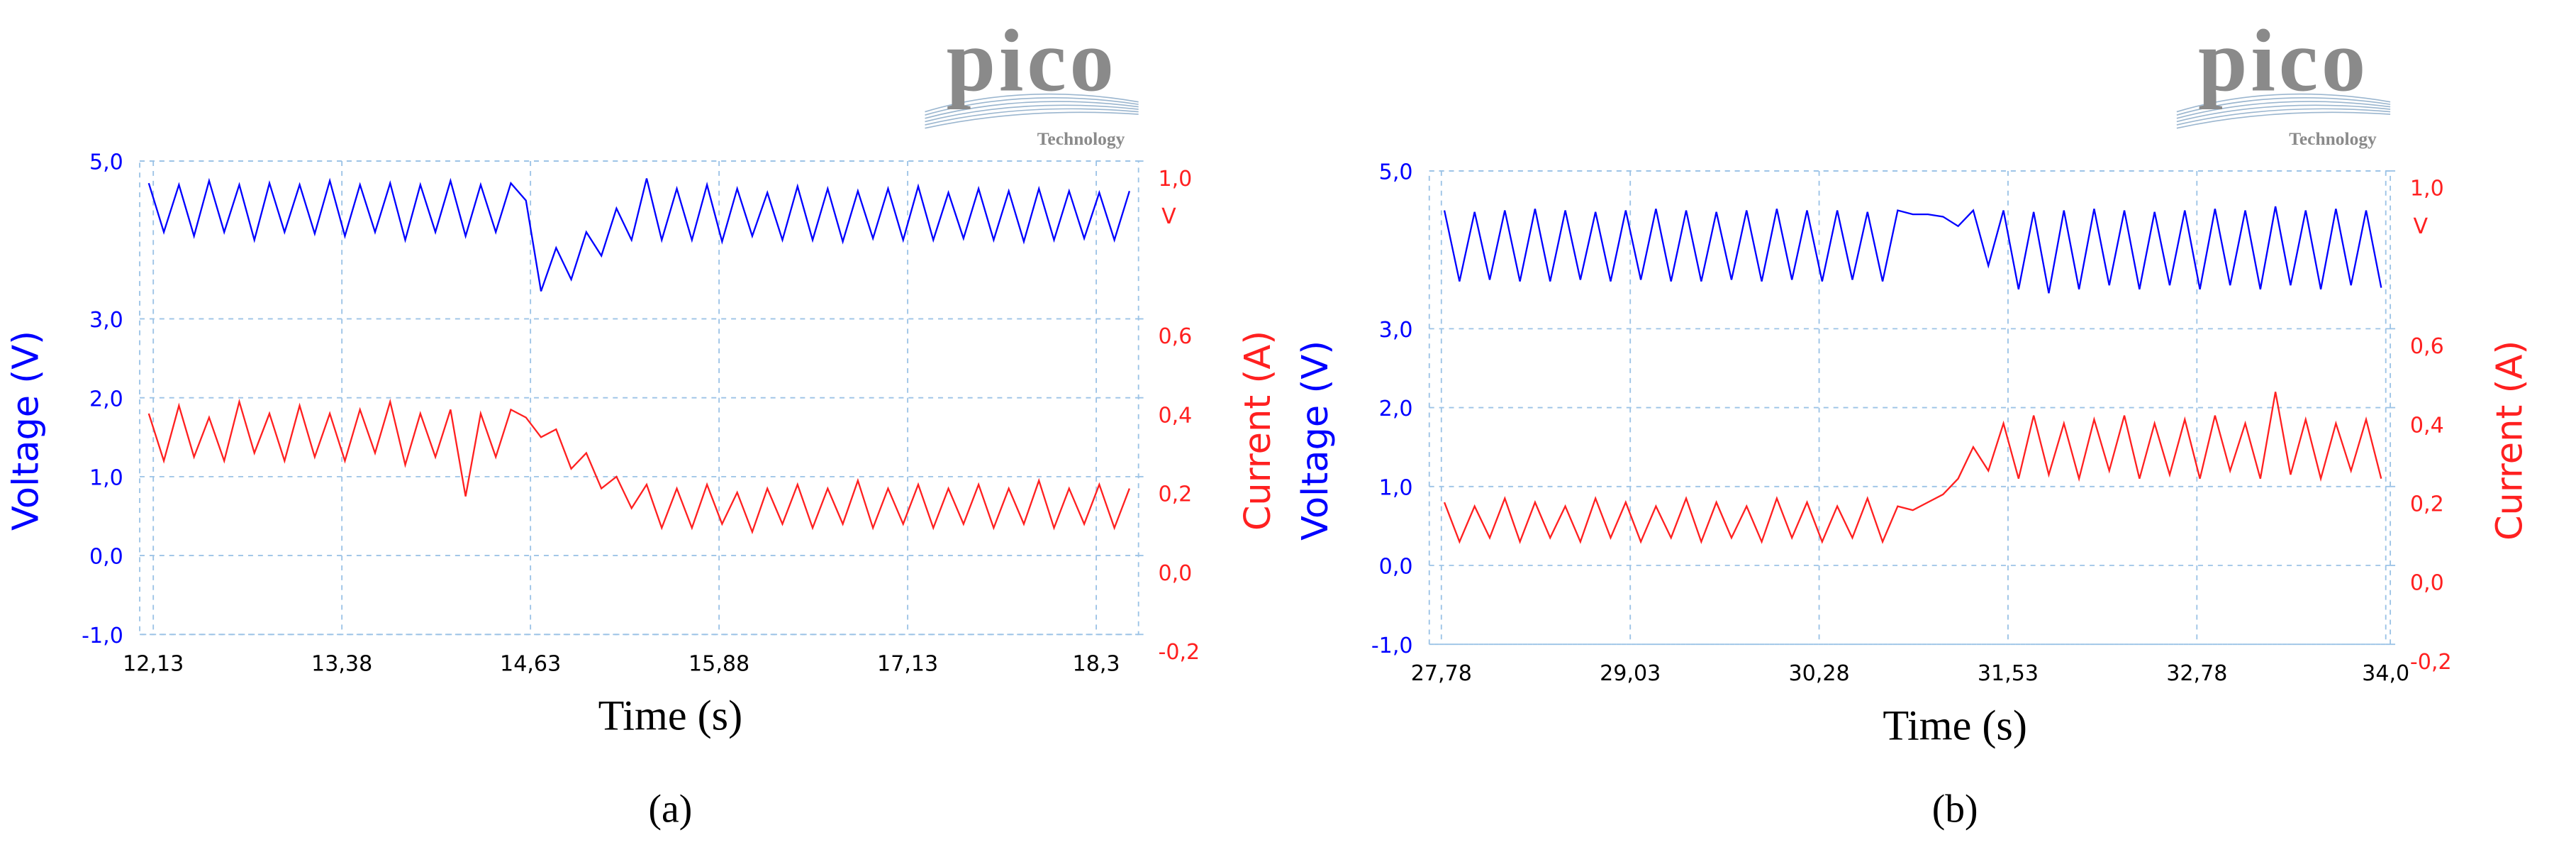 This screenshot has height=857, width=2576. What do you see at coordinates (341, 663) in the screenshot?
I see `x-tick-label: 13,38` at bounding box center [341, 663].